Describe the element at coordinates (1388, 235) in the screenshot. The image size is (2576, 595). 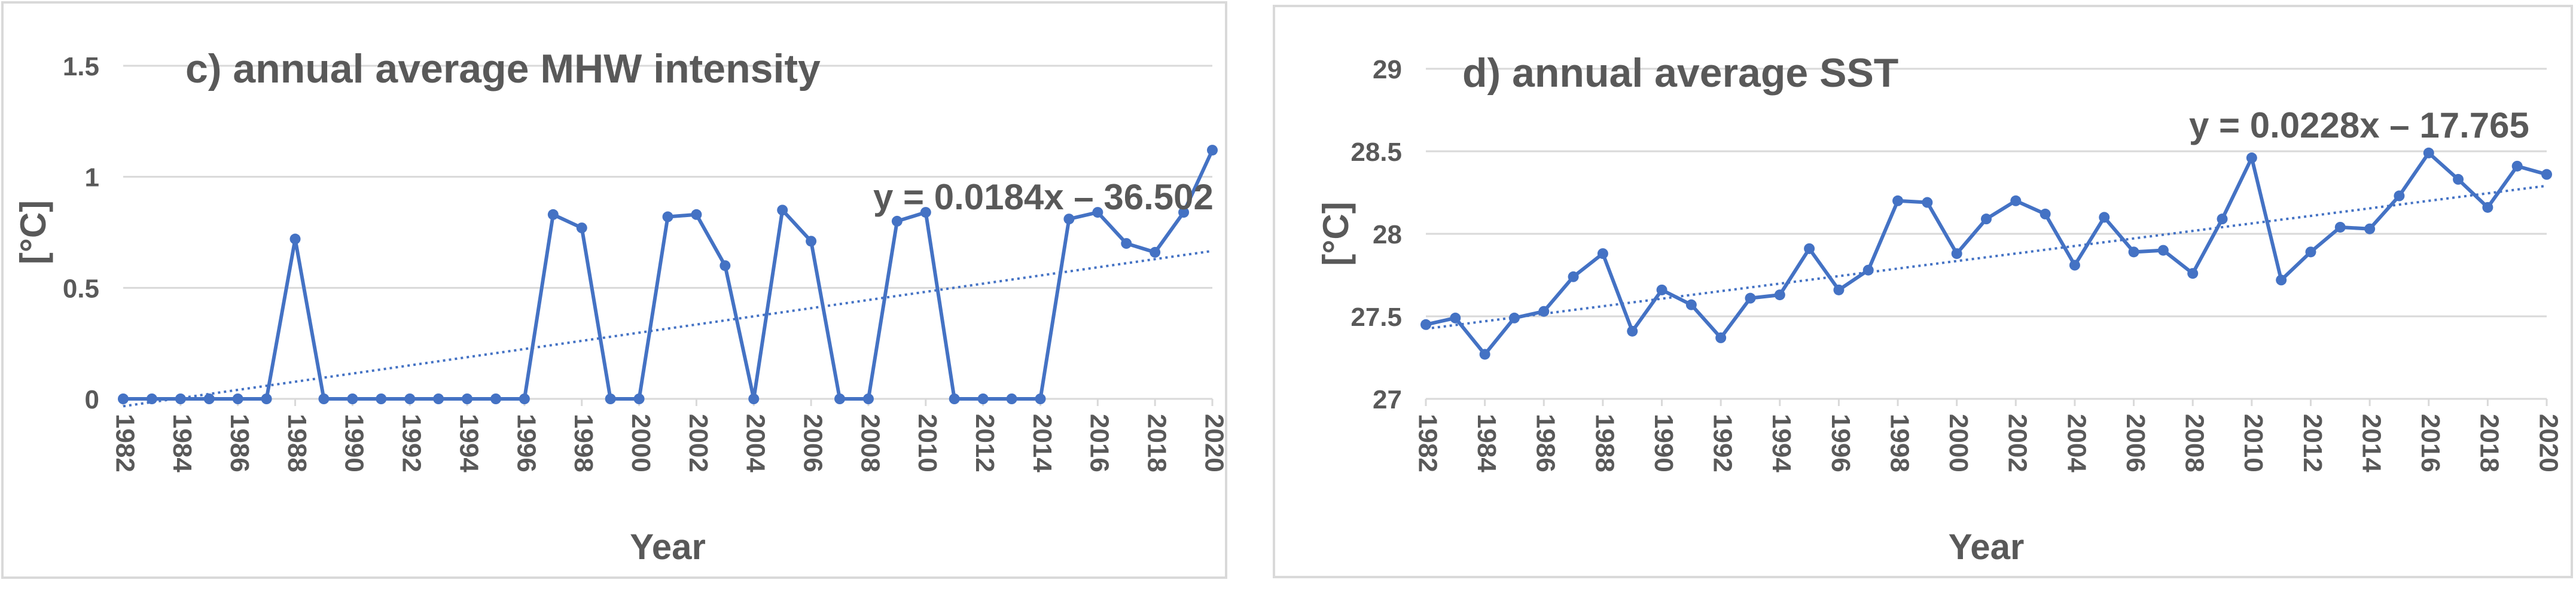
I see `y-tick-label: 28` at that location.